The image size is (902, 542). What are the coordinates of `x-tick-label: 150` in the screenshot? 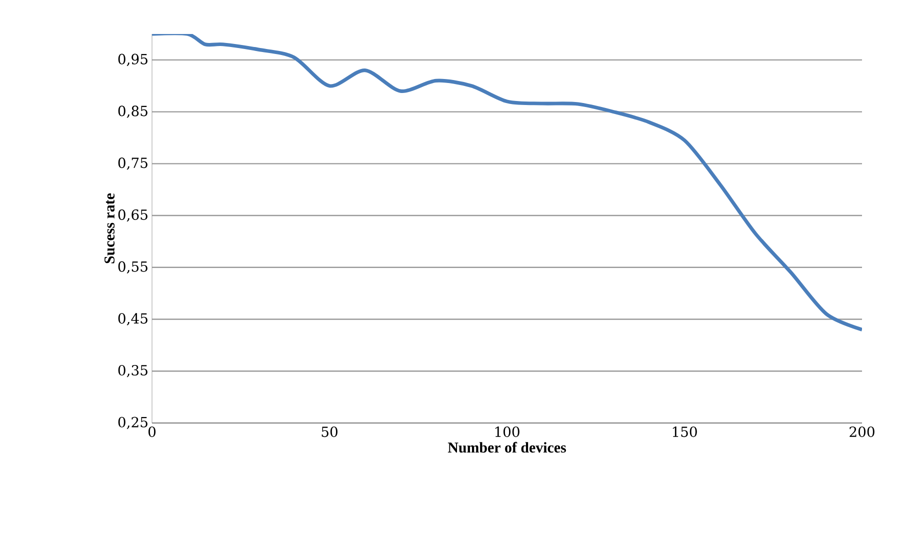 It's located at (684, 432).